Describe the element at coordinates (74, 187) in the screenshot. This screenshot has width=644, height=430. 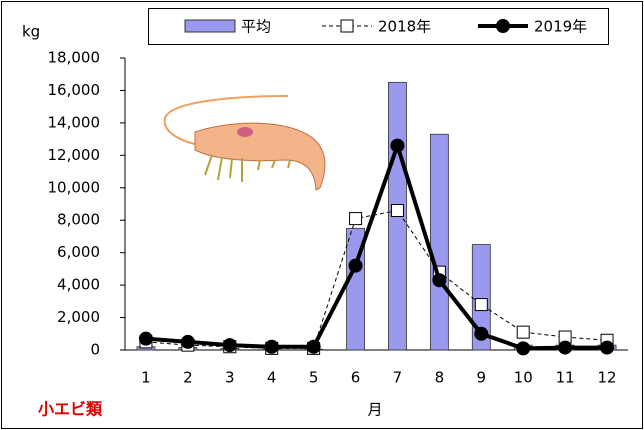
I see `y-tick-label: 10,000` at that location.